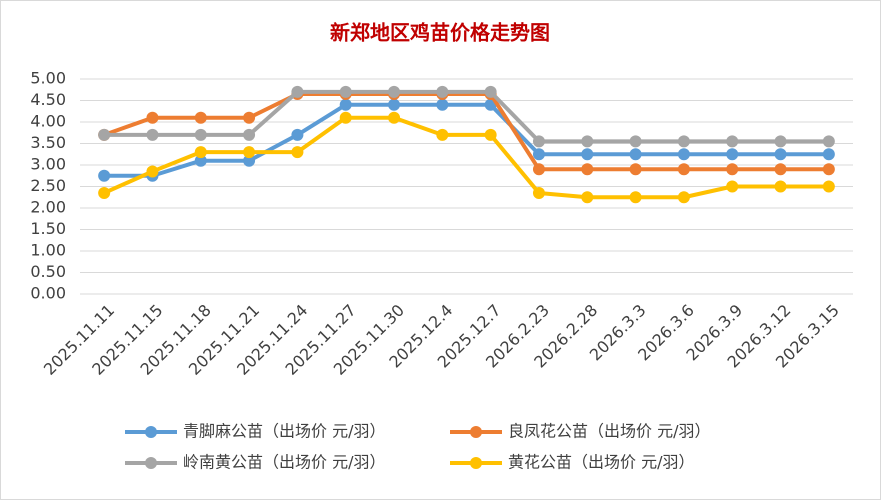  What do you see at coordinates (48, 228) in the screenshot?
I see `y-tick-label: 1.50` at bounding box center [48, 228].